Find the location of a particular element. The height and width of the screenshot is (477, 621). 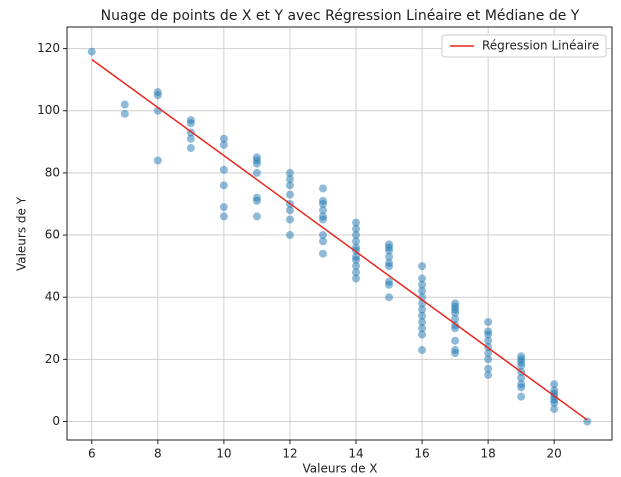

x-tick-label: 8 is located at coordinates (158, 454).